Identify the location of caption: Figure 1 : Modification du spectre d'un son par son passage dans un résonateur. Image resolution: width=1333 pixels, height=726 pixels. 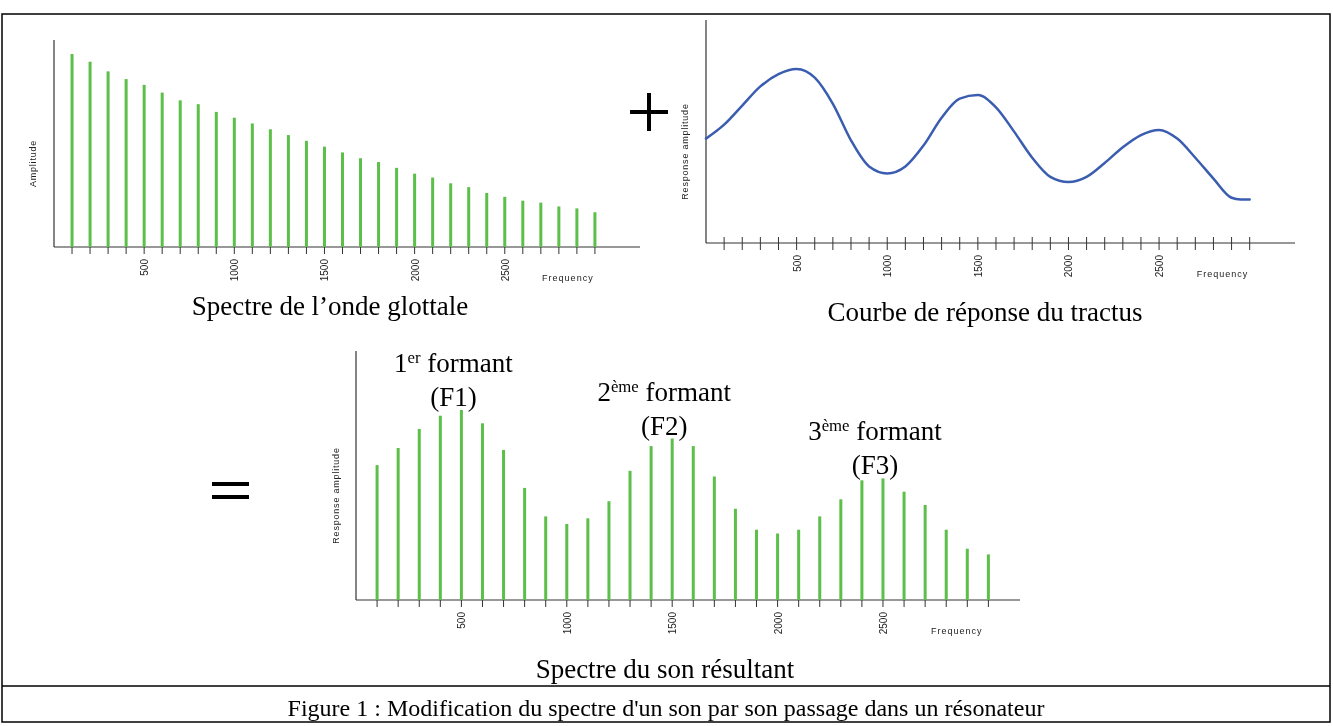
(666, 708).